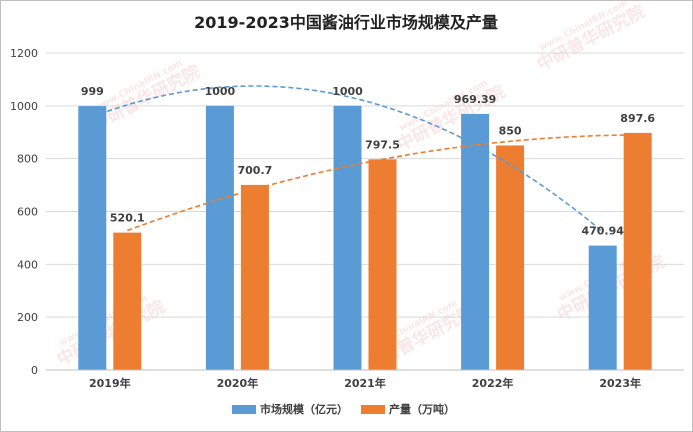 The height and width of the screenshot is (432, 693). What do you see at coordinates (27, 264) in the screenshot?
I see `y-tick-label: 400` at bounding box center [27, 264].